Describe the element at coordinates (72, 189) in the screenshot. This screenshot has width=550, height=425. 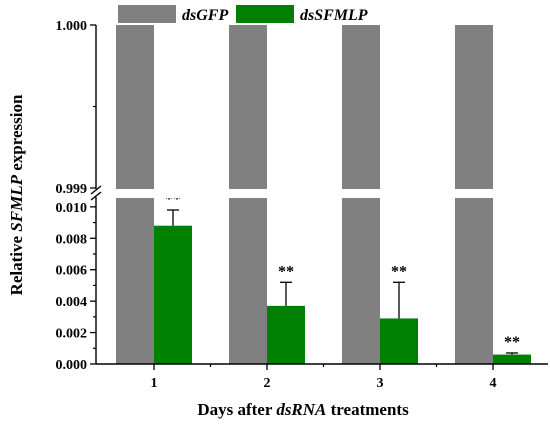
I see `y-tick-label-0.999: 0.999` at that location.